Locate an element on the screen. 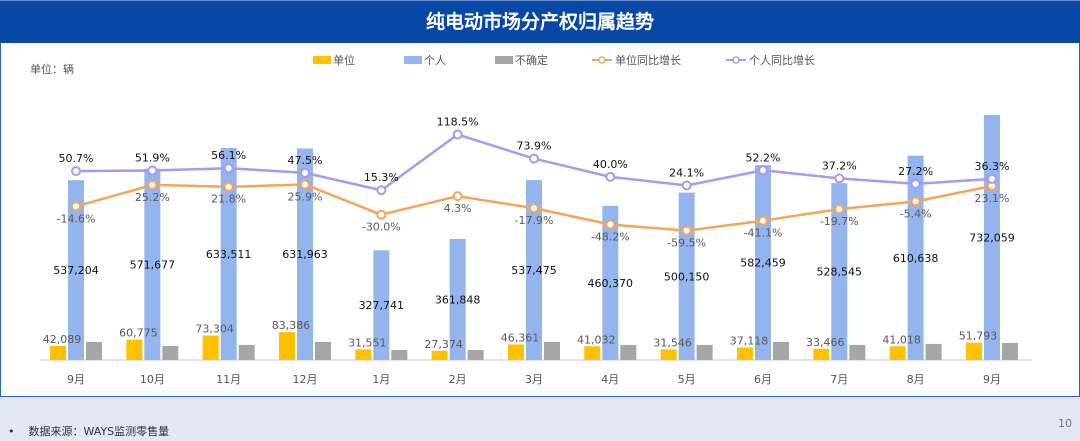 The height and width of the screenshot is (441, 1080). data-label-personal: 500,150 is located at coordinates (687, 276).